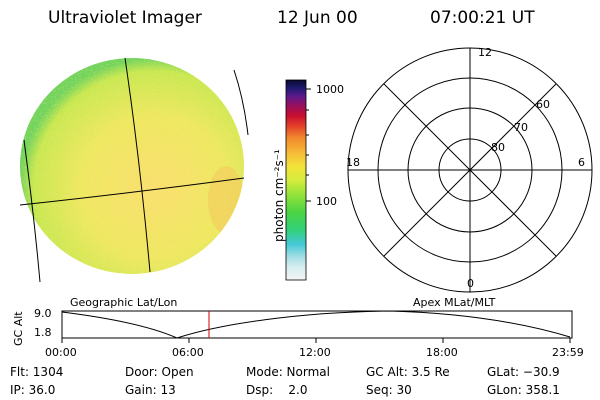 Image resolution: width=600 pixels, height=400 pixels. Describe the element at coordinates (454, 302) in the screenshot. I see `apex-coord-label: Apex MLat/MLT` at that location.